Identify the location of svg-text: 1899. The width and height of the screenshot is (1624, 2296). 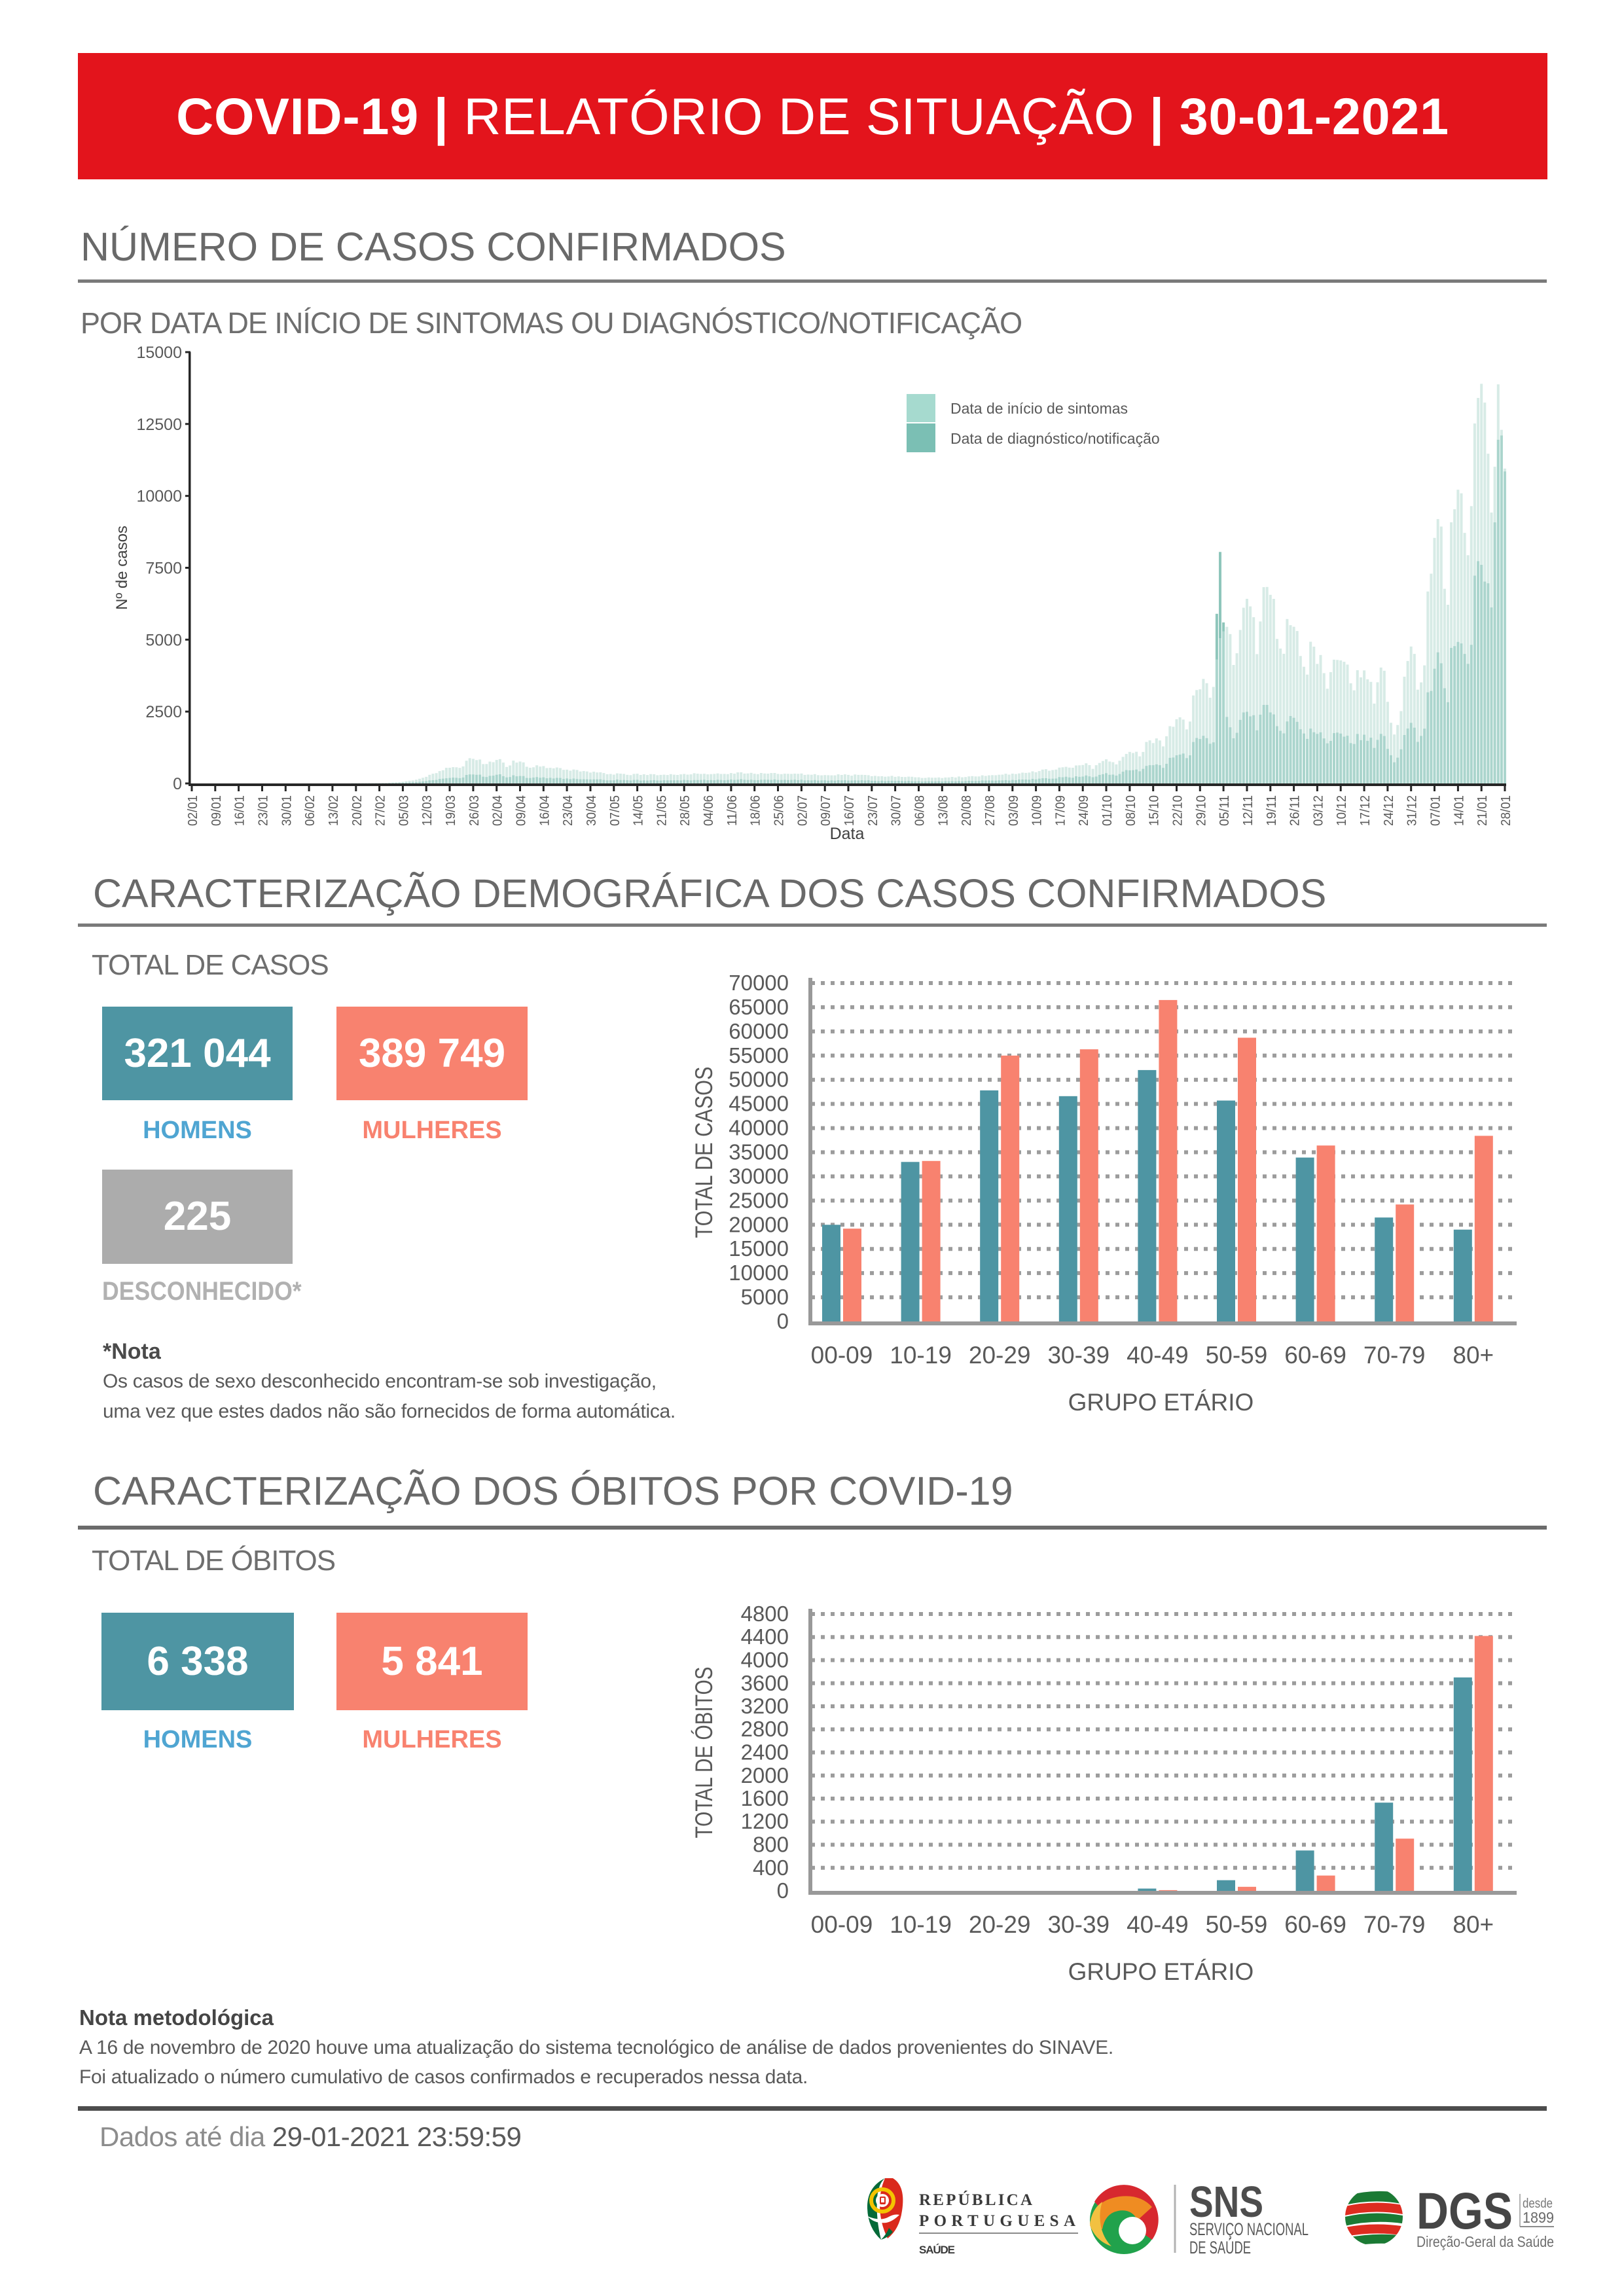
(1538, 2217).